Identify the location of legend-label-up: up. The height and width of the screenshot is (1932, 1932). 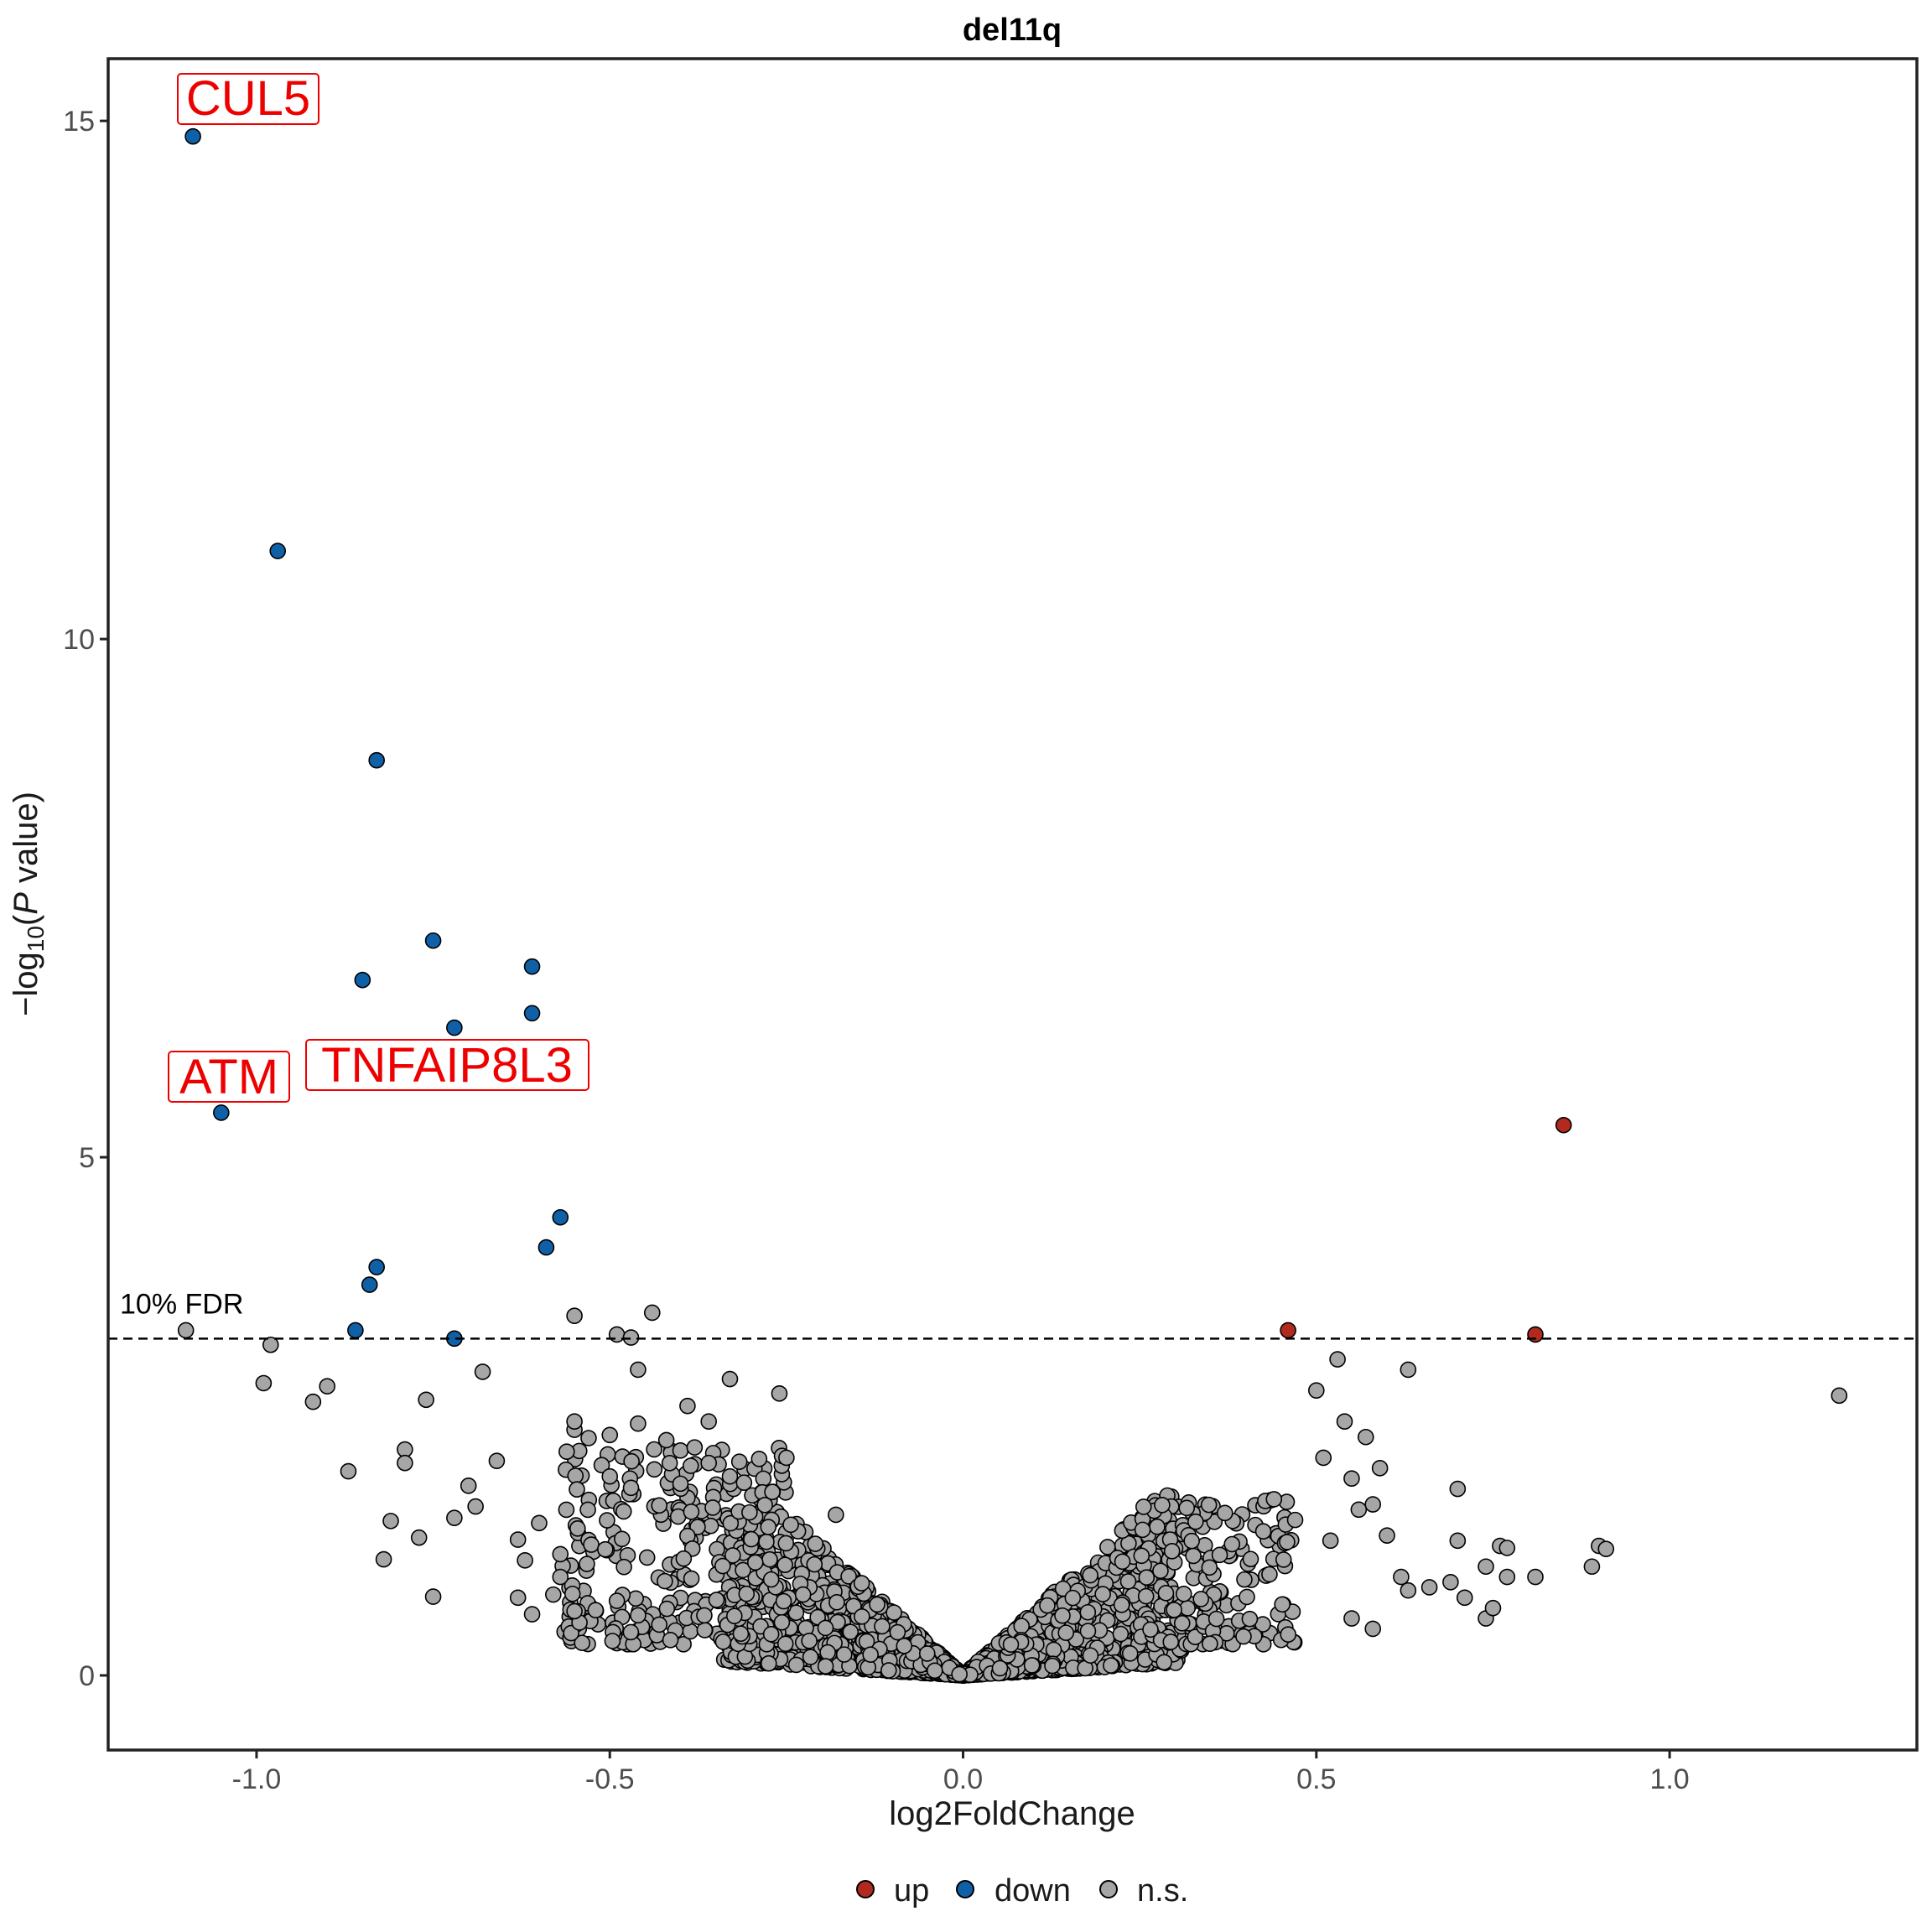
(911, 1891).